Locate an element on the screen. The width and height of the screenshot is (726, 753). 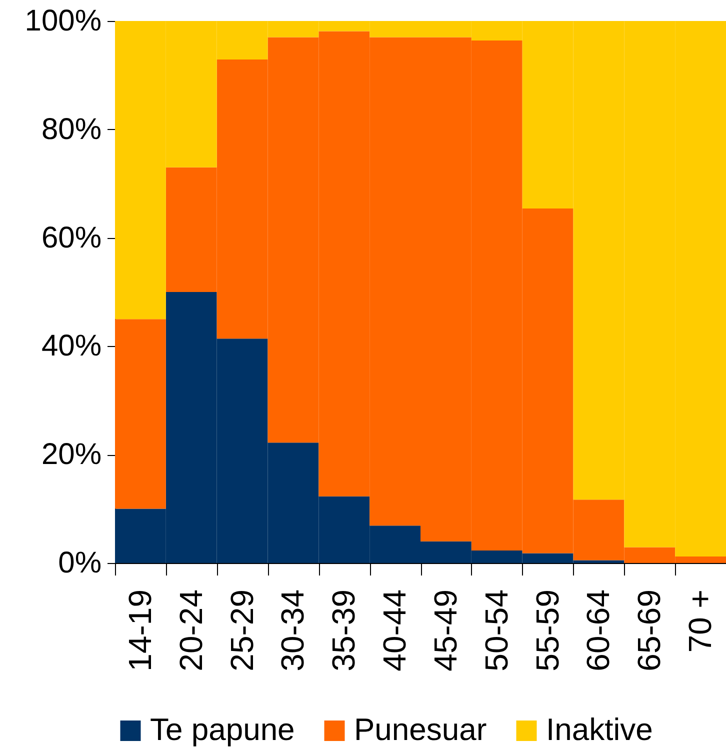
x-tick-label: 60-64 is located at coordinates (598, 631).